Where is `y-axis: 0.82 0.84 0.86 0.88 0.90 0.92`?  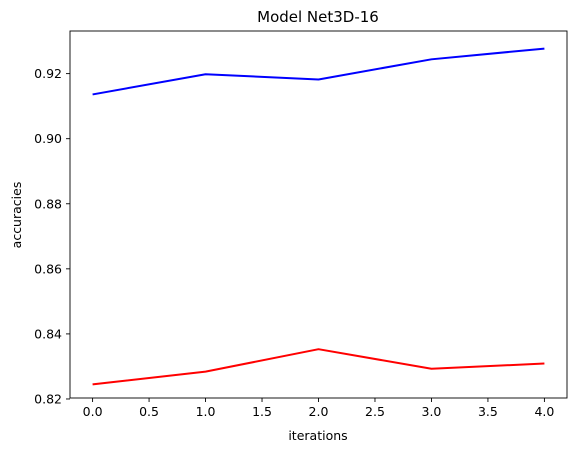 y-axis: 0.82 0.84 0.86 0.88 0.90 0.92 is located at coordinates (52, 236).